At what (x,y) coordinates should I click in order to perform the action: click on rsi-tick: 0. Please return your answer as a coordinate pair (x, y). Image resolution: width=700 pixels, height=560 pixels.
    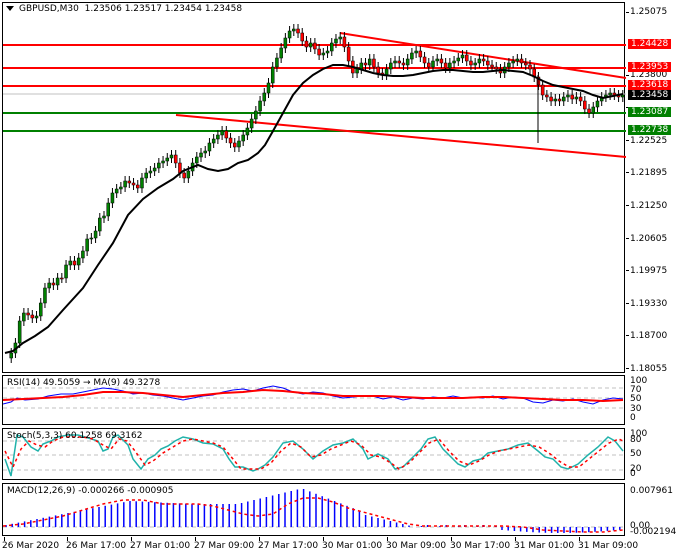
    Looking at the image, I should click on (633, 418).